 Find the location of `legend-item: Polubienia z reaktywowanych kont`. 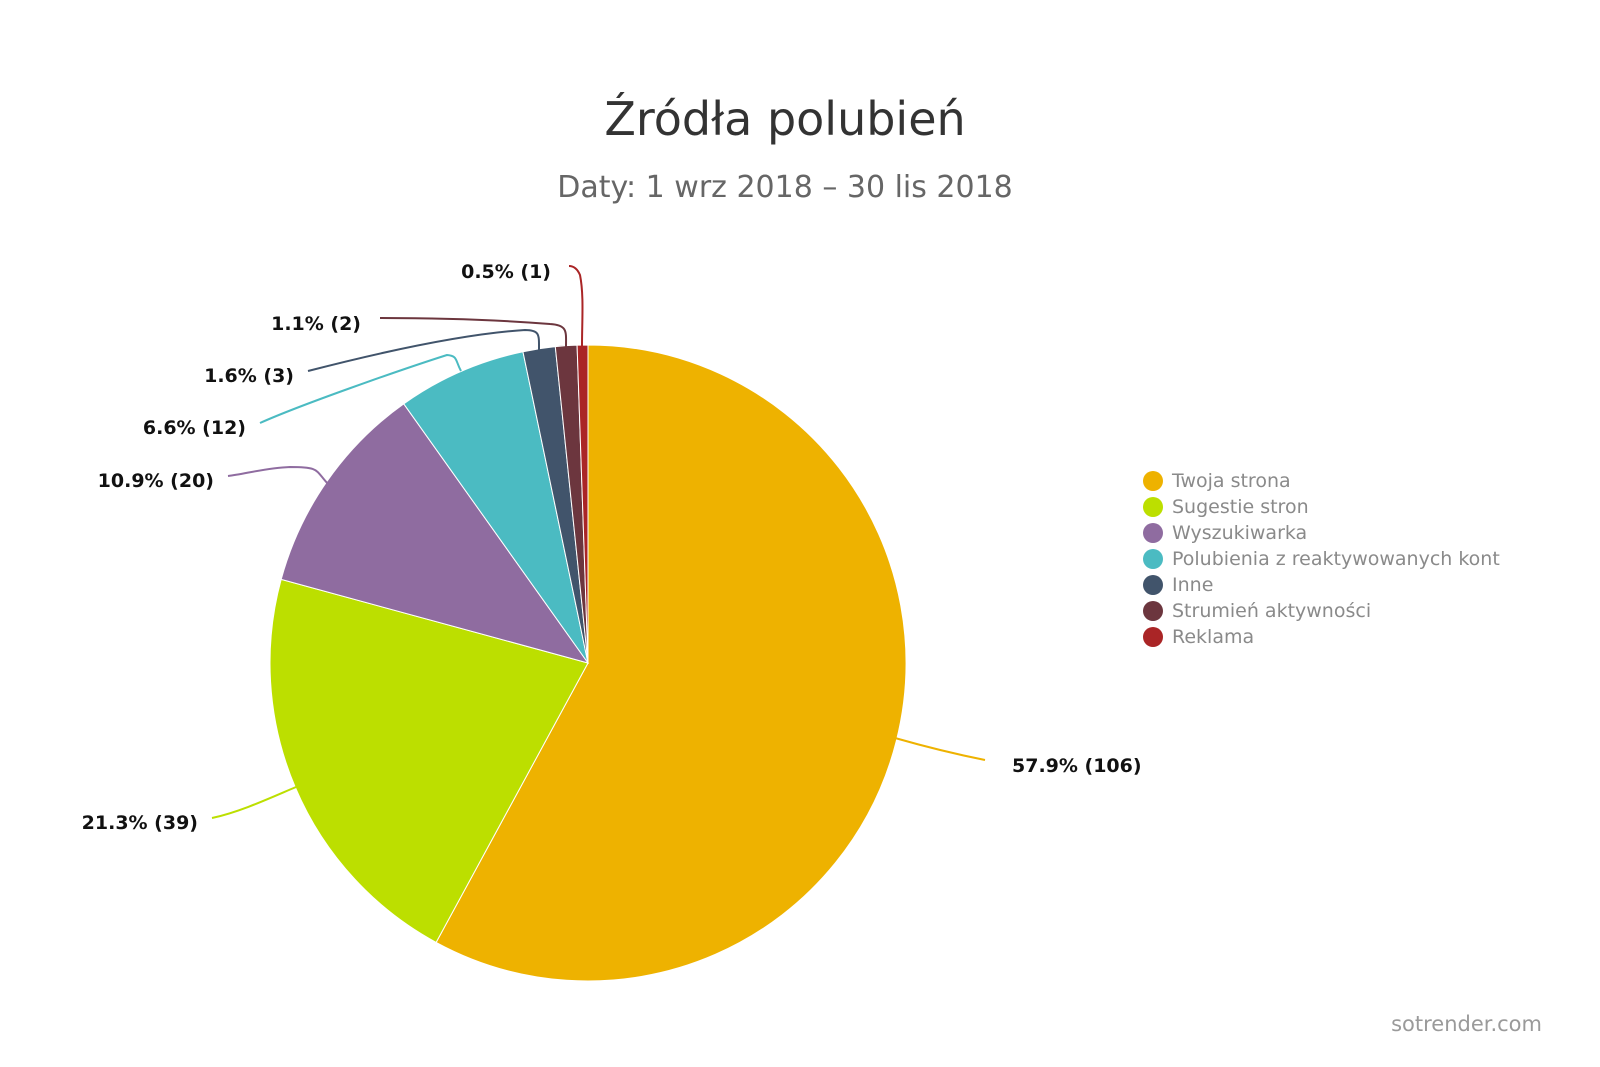

legend-item: Polubienia z reaktywowanych kont is located at coordinates (1321, 559).